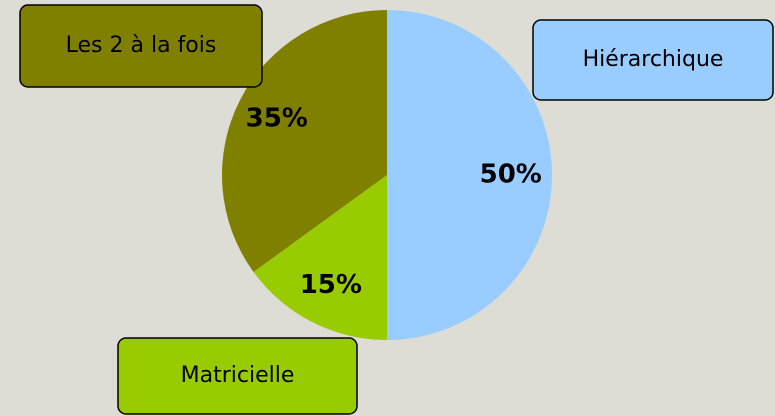 The width and height of the screenshot is (775, 416). Describe the element at coordinates (511, 175) in the screenshot. I see `data-label: 50%` at that location.